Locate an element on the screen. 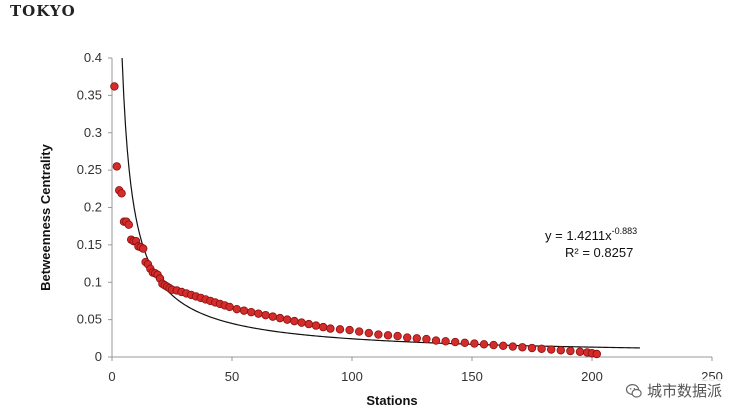 This screenshot has height=412, width=732. y-axis-label: Betweenness Centrality is located at coordinates (45, 216).